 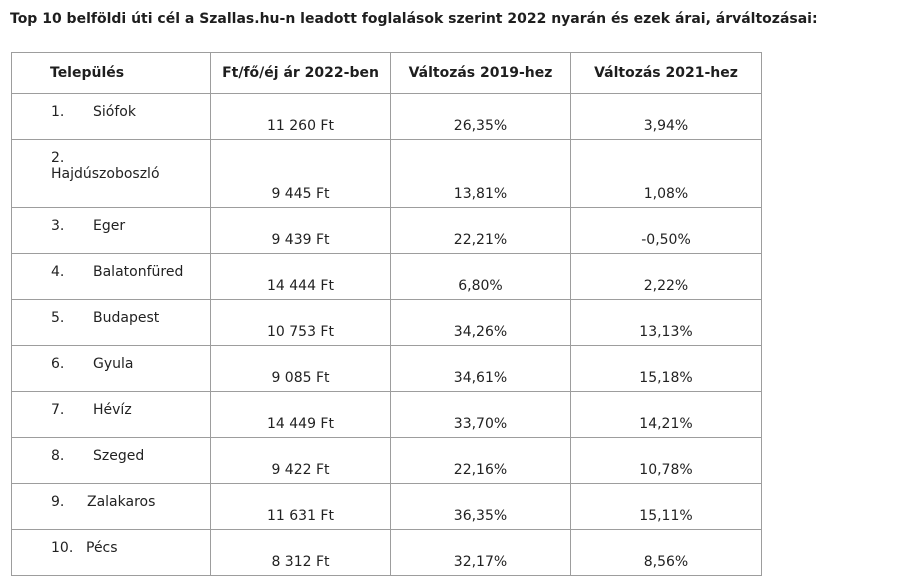 What do you see at coordinates (114, 112) in the screenshot?
I see `city-name: Siófok` at bounding box center [114, 112].